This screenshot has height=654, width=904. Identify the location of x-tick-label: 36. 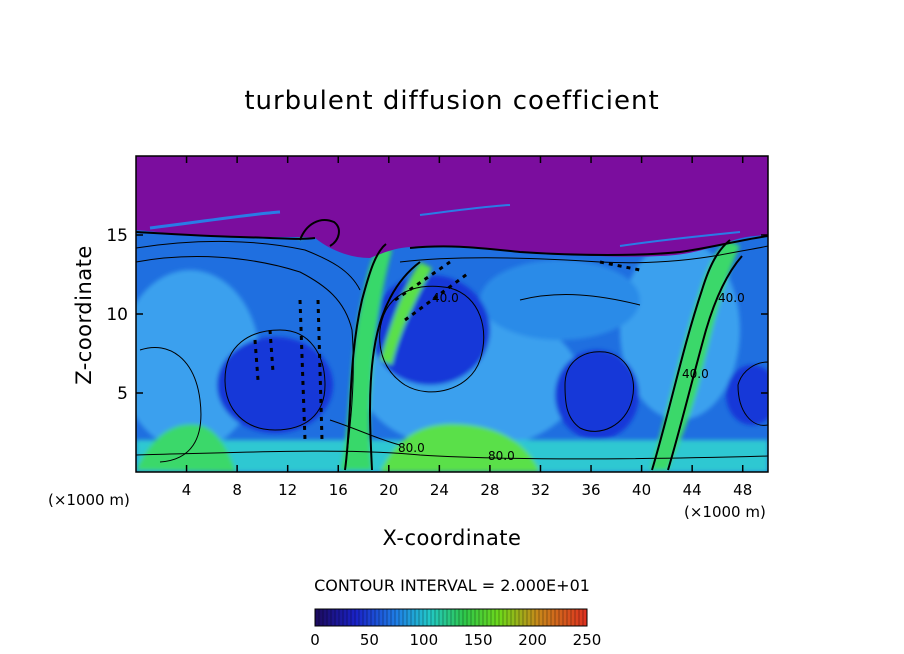
(590, 490).